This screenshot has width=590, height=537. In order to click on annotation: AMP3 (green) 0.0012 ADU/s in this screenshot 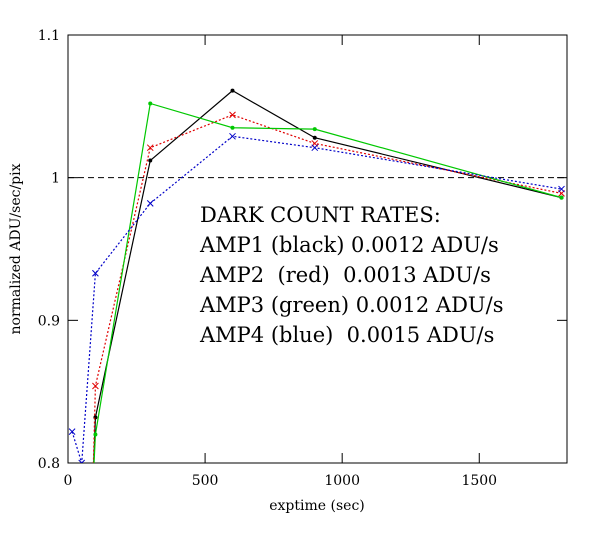, I will do `click(351, 305)`.